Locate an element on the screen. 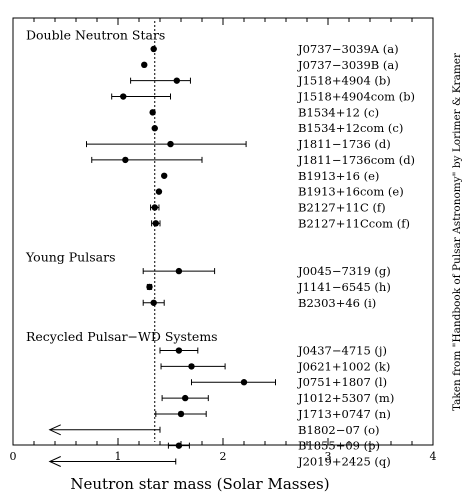  section-title: Recycled Pulsar−WD Systems is located at coordinates (122, 336).